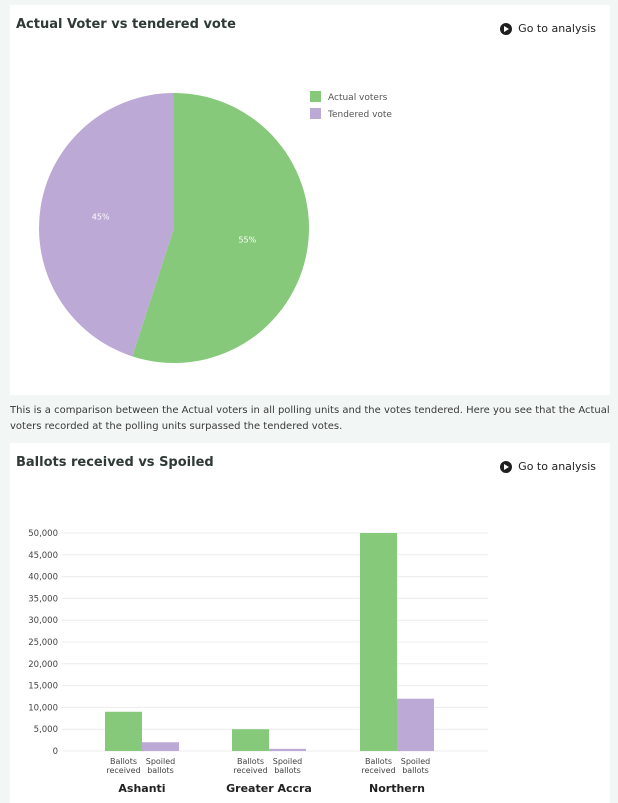 The height and width of the screenshot is (803, 618). What do you see at coordinates (43, 687) in the screenshot?
I see `y-tick-label: 15,000` at bounding box center [43, 687].